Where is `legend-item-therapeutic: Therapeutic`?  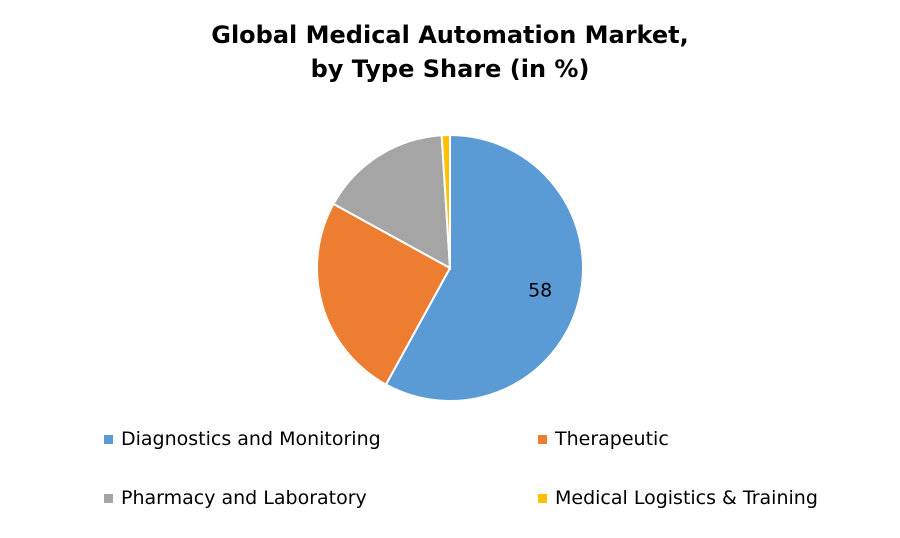
legend-item-therapeutic: Therapeutic is located at coordinates (603, 439).